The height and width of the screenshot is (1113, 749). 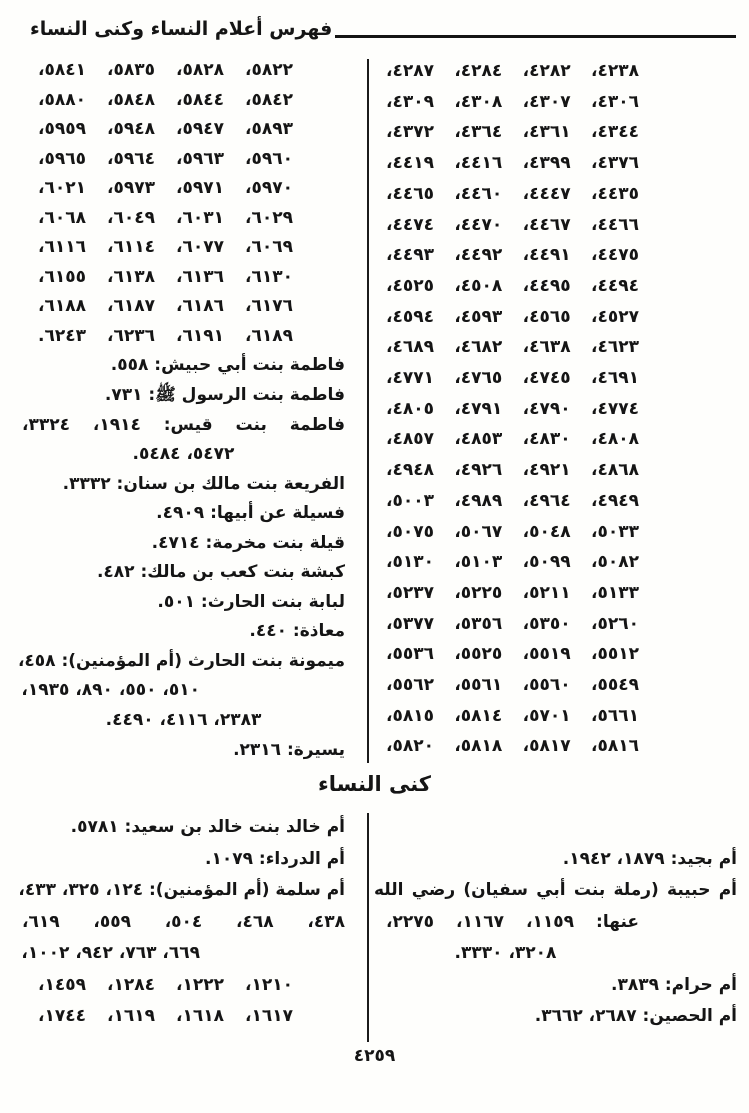 What do you see at coordinates (512, 163) in the screenshot?
I see `index-line: ٤٣٧٦، ٤٣٩٩، ٤٤١٦، ٤٤١٩،` at bounding box center [512, 163].